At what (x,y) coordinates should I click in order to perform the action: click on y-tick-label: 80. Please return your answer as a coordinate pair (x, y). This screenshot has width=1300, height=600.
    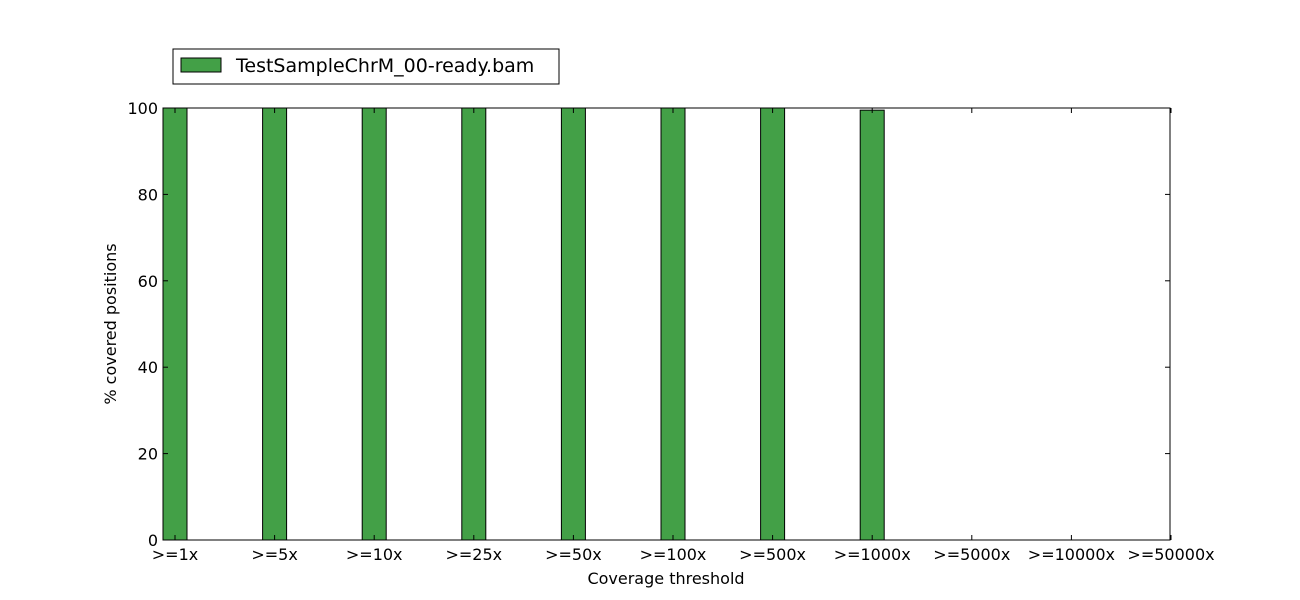
    Looking at the image, I should click on (148, 194).